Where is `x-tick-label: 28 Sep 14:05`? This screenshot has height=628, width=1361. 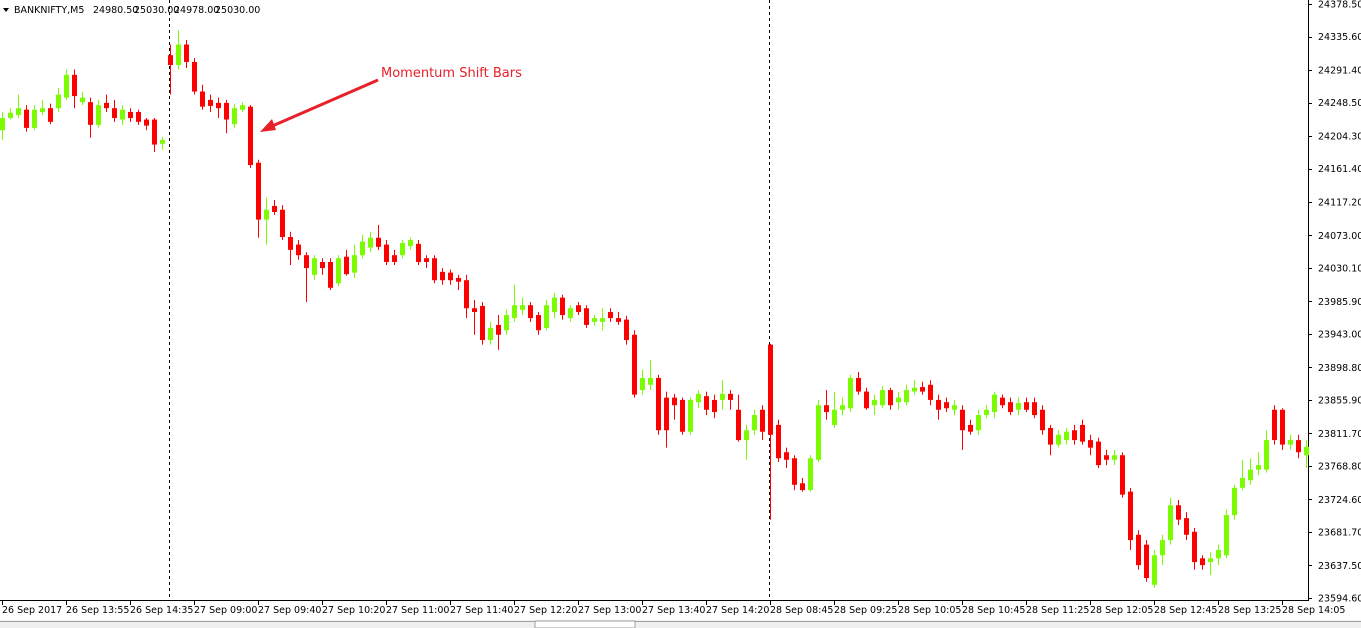
x-tick-label: 28 Sep 14:05 is located at coordinates (1313, 610).